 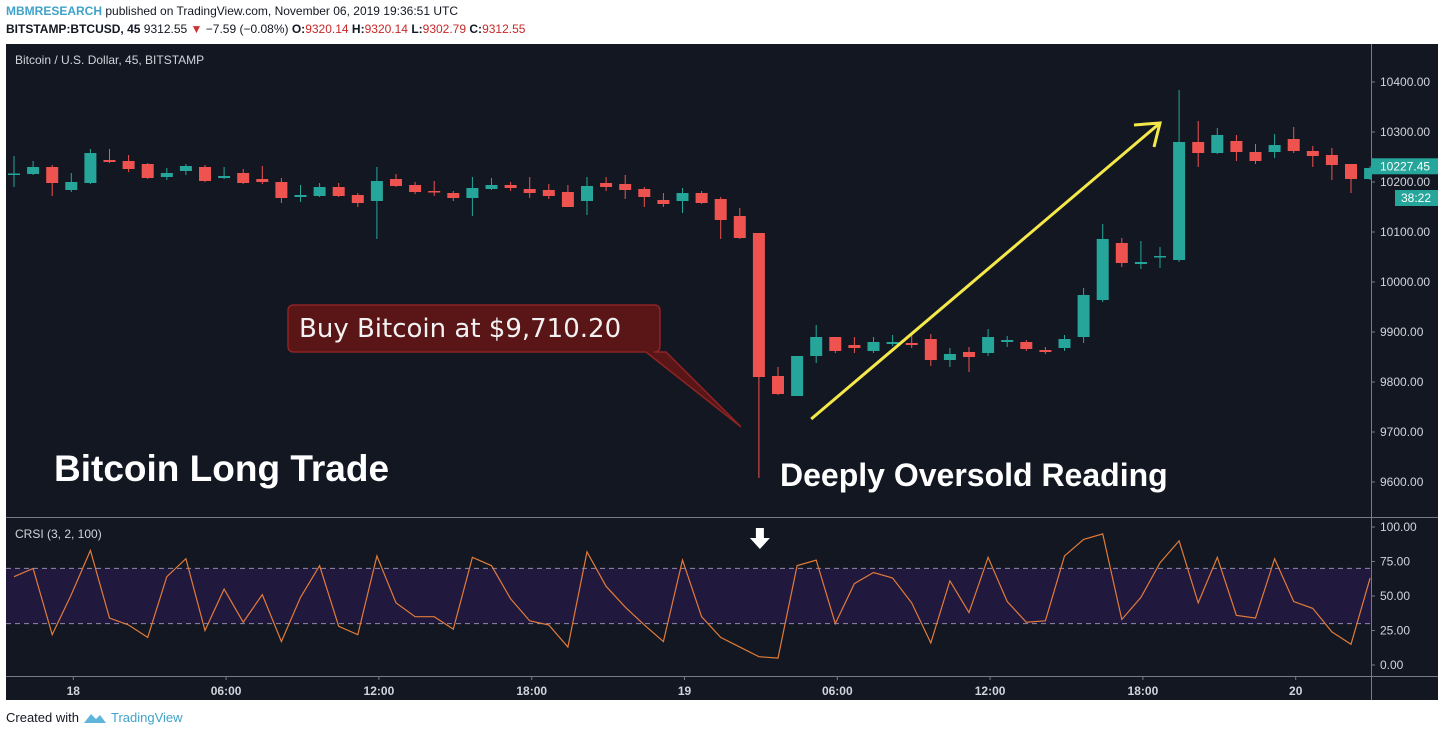 I want to click on price-change: −7.59 (−0.08%), so click(x=247, y=29).